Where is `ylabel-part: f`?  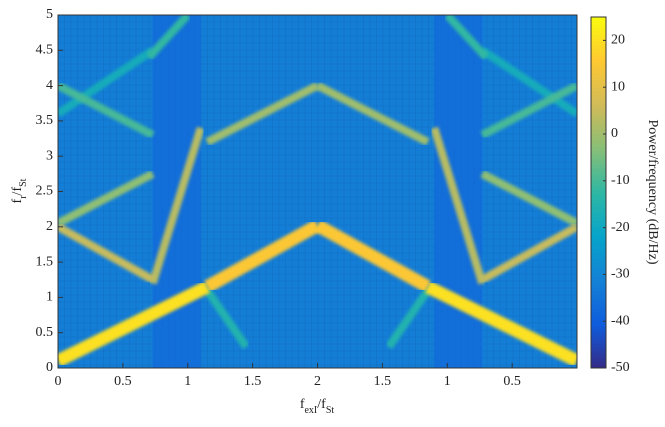
ylabel-part: f is located at coordinates (17, 200).